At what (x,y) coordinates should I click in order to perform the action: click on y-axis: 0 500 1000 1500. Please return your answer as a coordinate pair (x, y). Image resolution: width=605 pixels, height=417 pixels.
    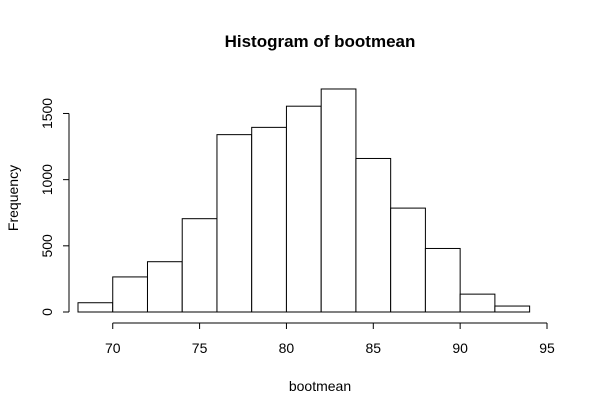
    Looking at the image, I should click on (54, 207).